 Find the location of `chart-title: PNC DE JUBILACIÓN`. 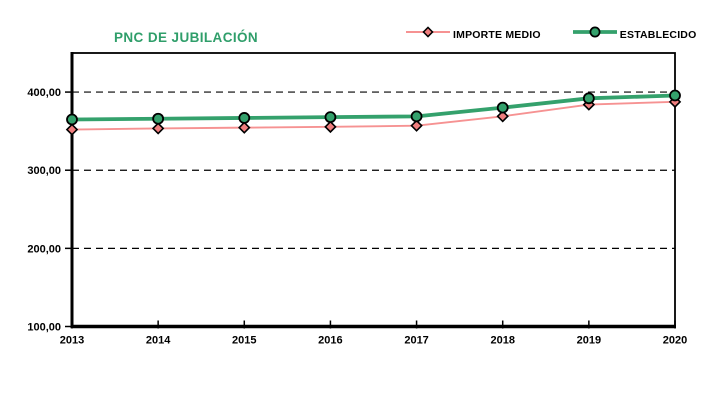

chart-title: PNC DE JUBILACIÓN is located at coordinates (186, 37).